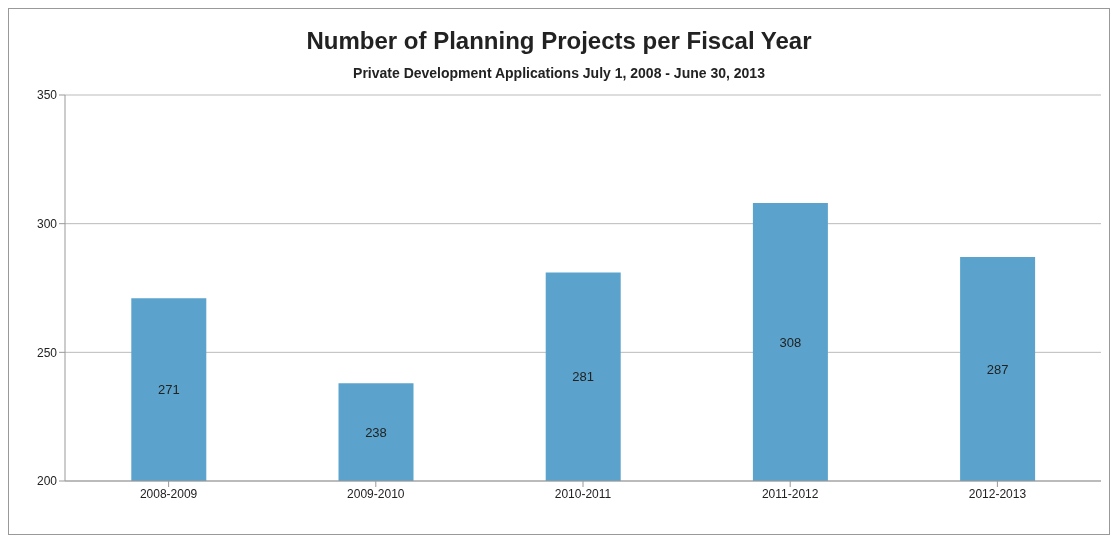 The image size is (1119, 543). Describe the element at coordinates (583, 493) in the screenshot. I see `x-tick-label: 2010-2011` at that location.